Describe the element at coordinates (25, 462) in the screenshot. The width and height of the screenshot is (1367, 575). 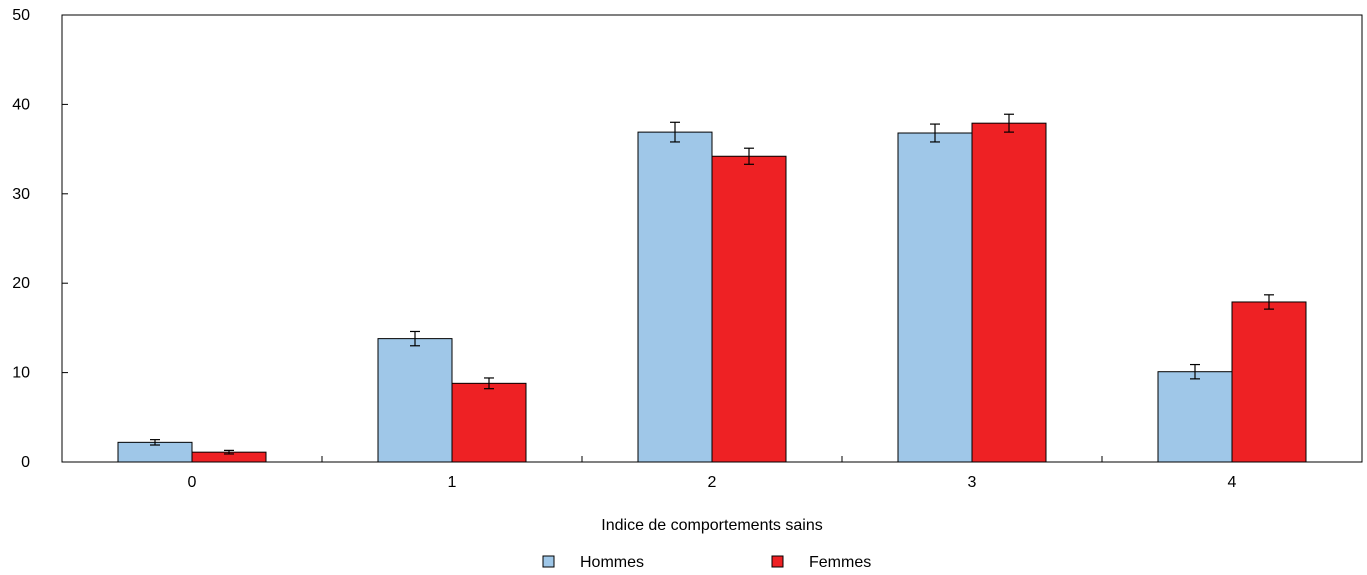
I see `y-tick-label: 0` at that location.